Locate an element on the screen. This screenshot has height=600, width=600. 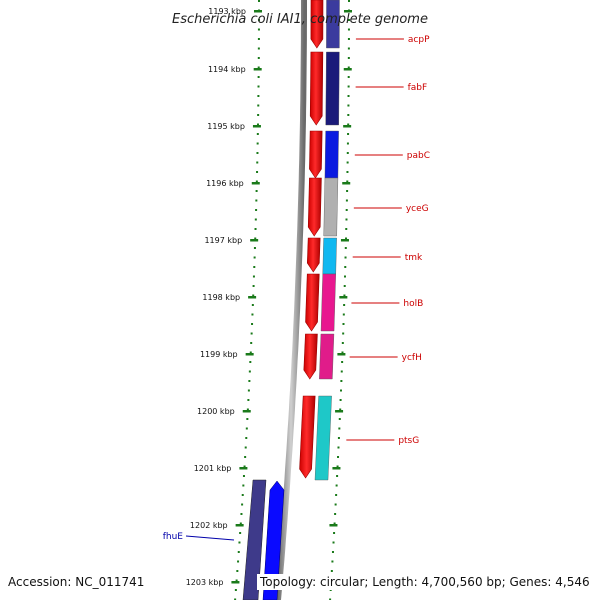
blue-gene-arrow is located at coordinates (273, 540).